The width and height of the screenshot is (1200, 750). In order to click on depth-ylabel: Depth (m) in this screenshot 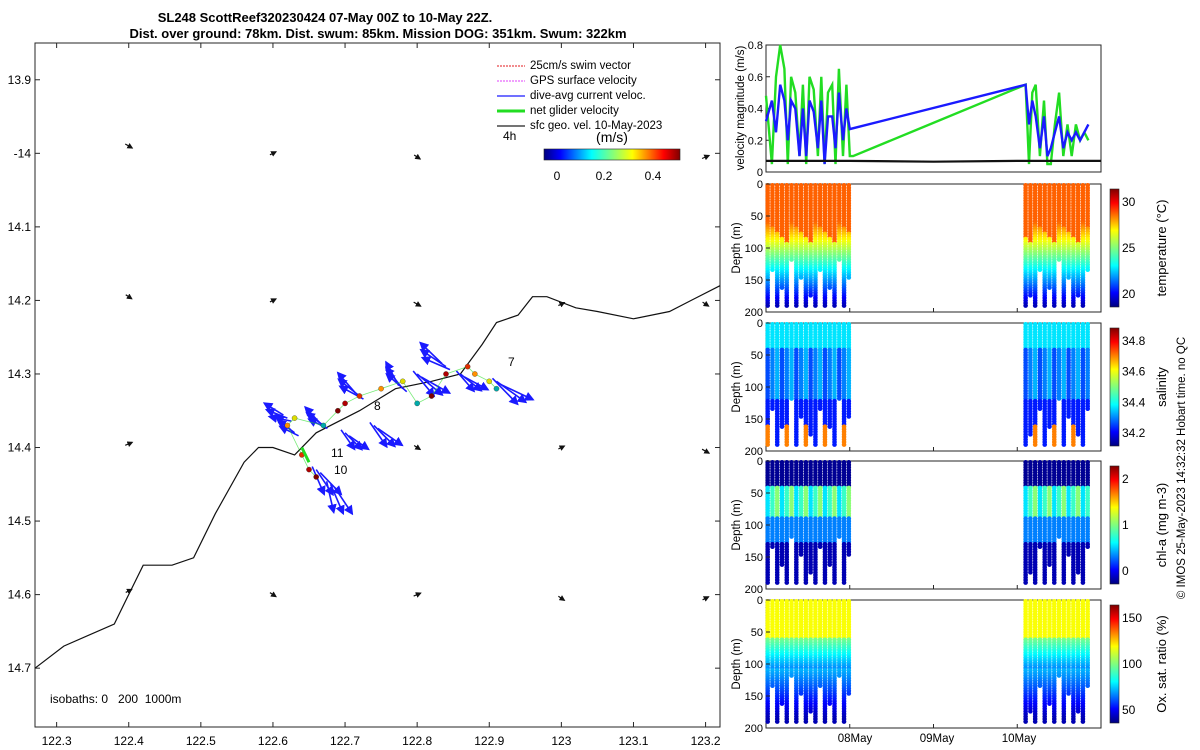, I will do `click(737, 524)`.